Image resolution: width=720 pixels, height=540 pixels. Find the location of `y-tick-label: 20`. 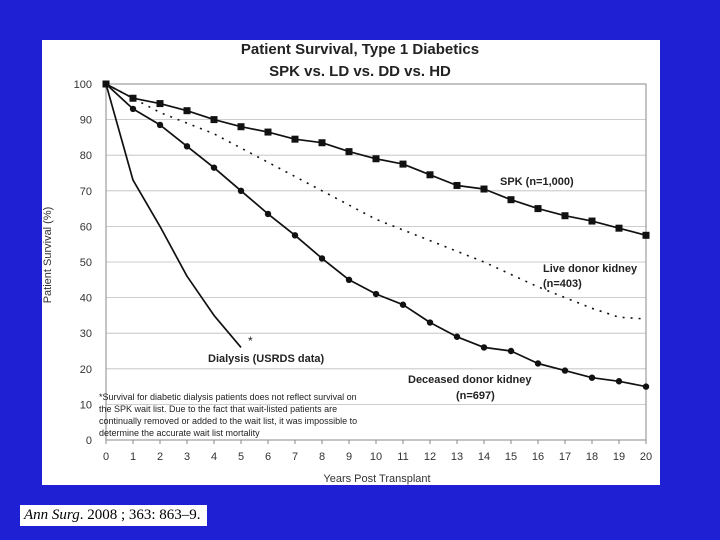

y-tick-label: 20 is located at coordinates (86, 370).